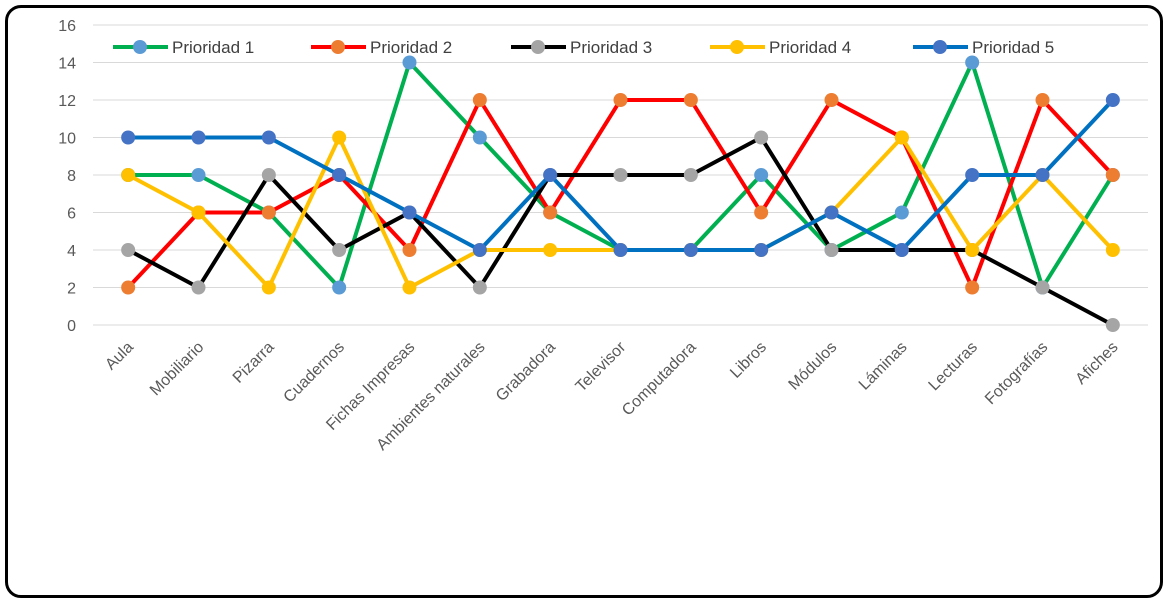  What do you see at coordinates (177, 369) in the screenshot?
I see `x-tick-label: Mobiliario` at bounding box center [177, 369].